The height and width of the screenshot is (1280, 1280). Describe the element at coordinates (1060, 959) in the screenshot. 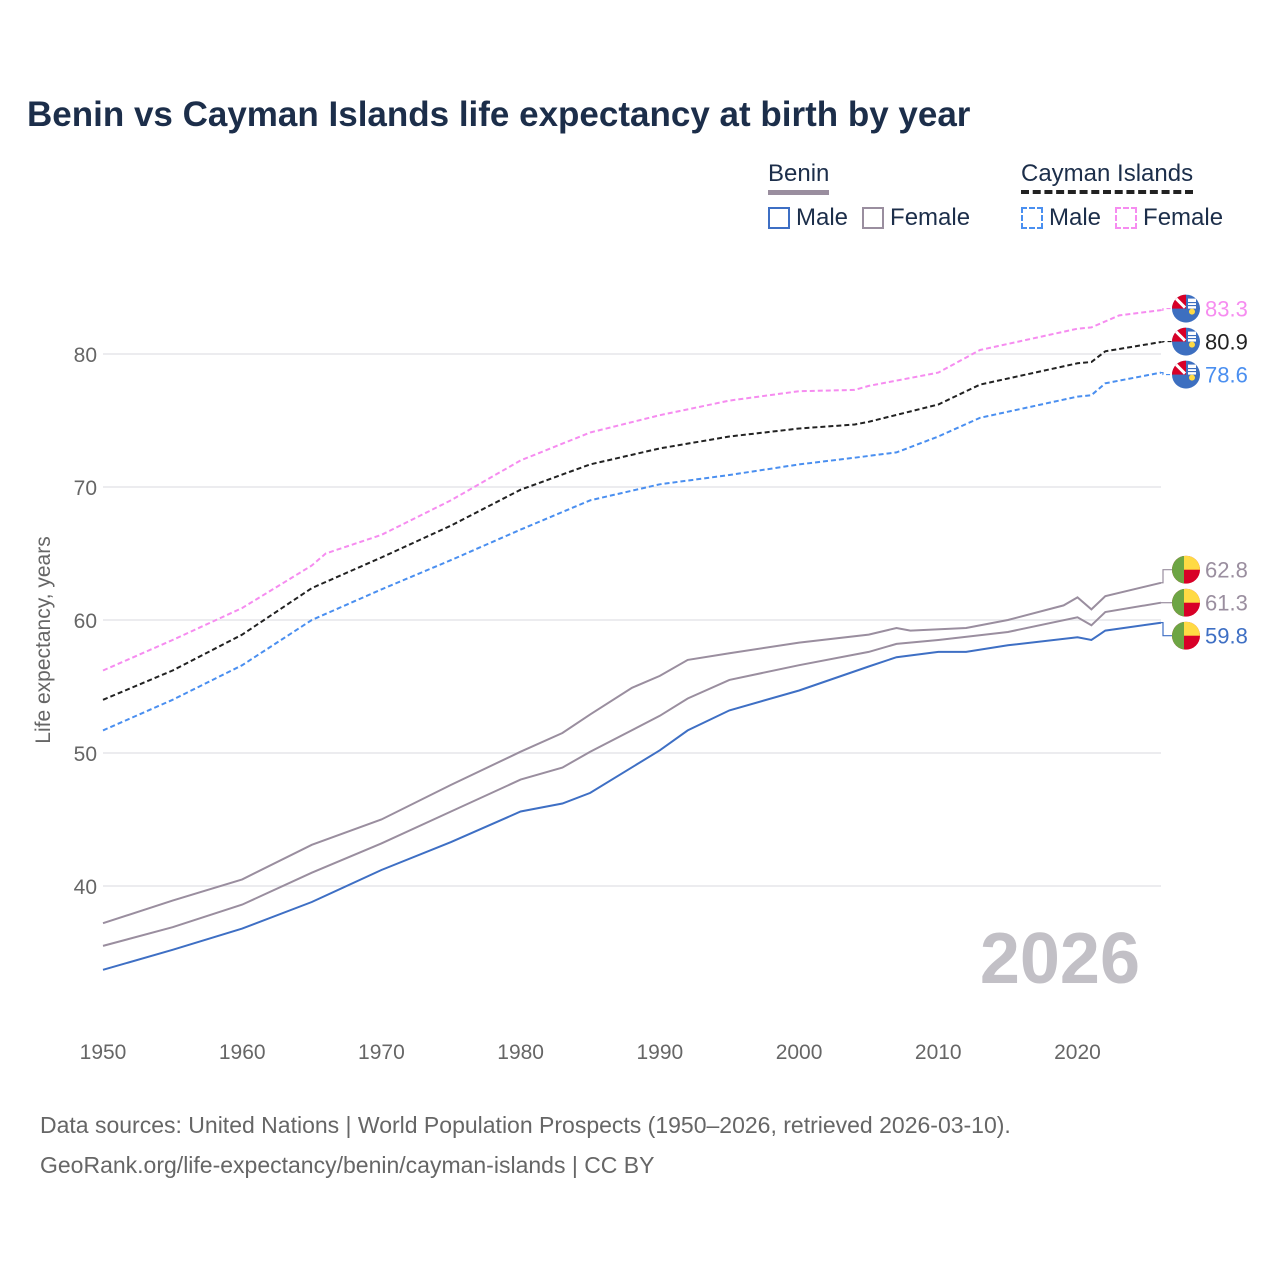

I see `year-watermark: 2026` at that location.